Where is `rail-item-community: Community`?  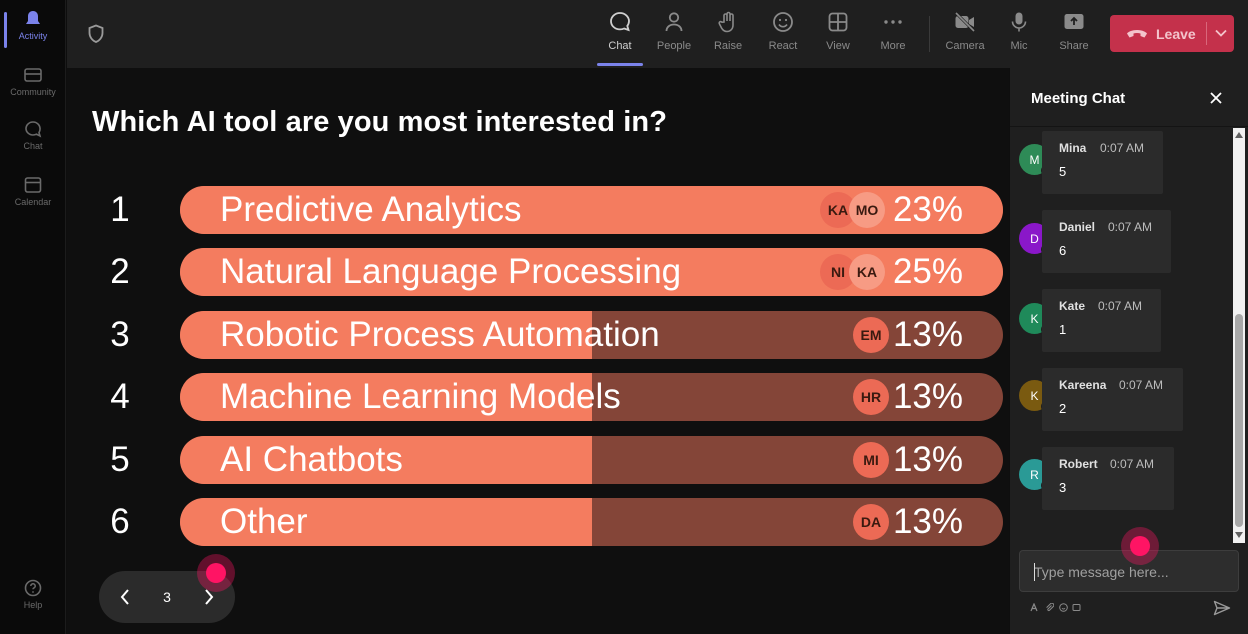 rail-item-community: Community is located at coordinates (33, 81).